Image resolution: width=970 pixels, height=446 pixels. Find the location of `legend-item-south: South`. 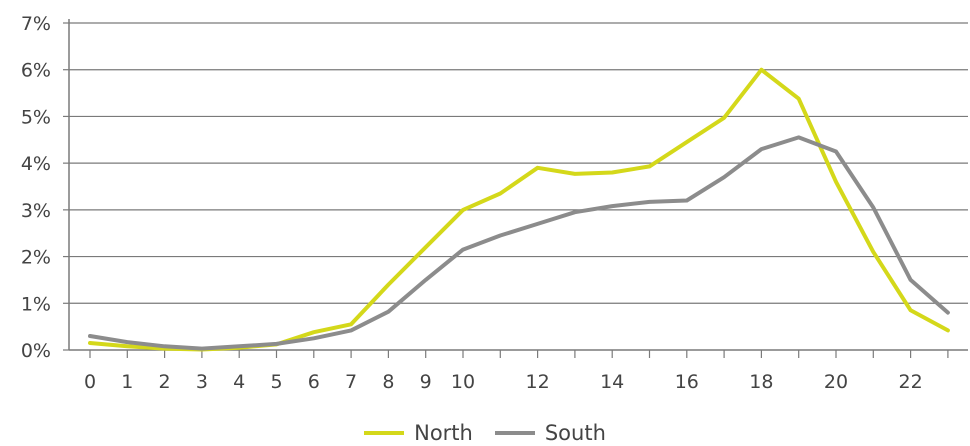

legend-item-south: South is located at coordinates (550, 433).